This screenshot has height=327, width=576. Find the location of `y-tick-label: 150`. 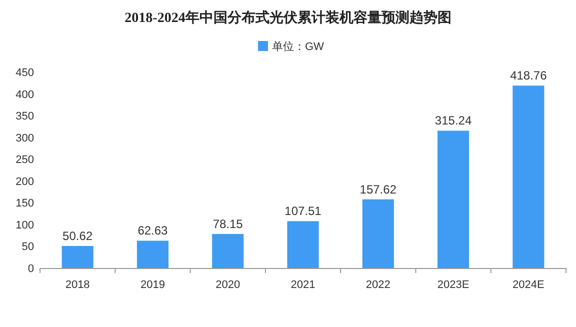

y-tick-label: 150 is located at coordinates (25, 204).